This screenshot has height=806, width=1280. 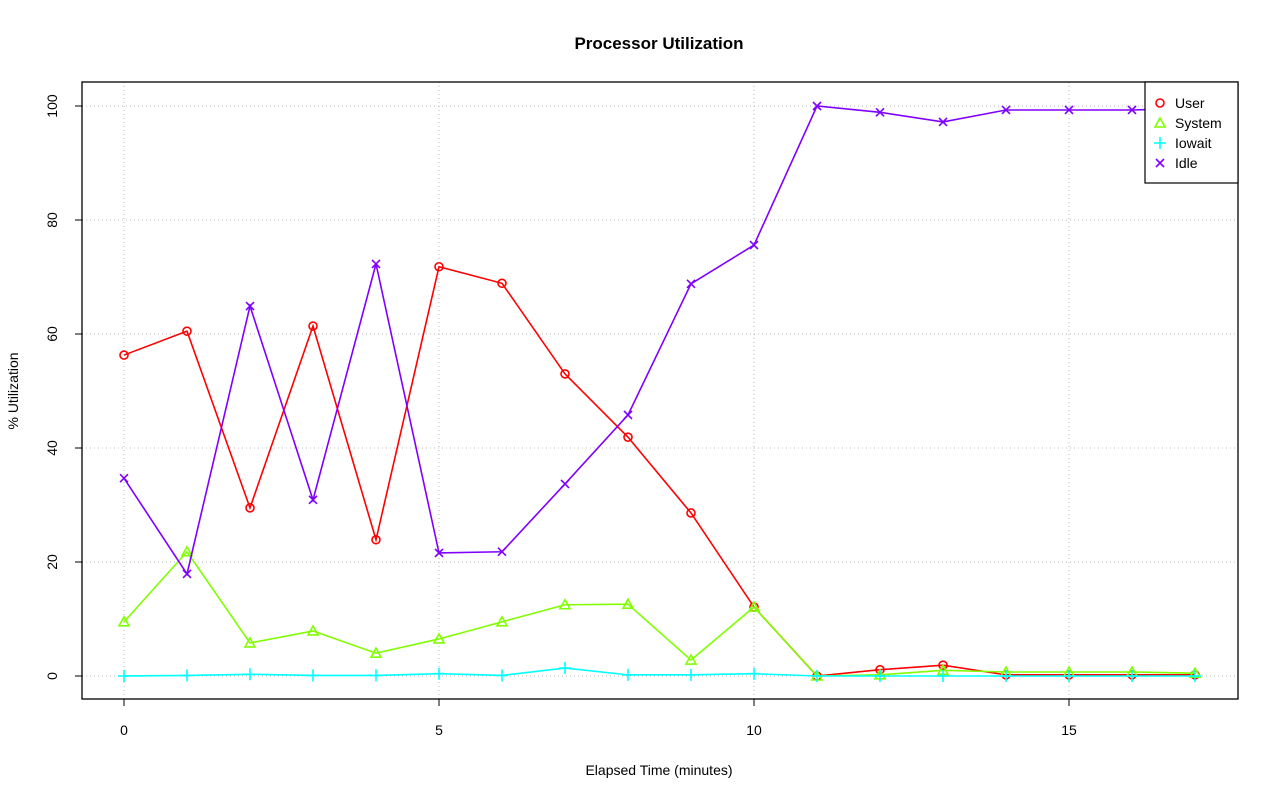 What do you see at coordinates (1198, 123) in the screenshot?
I see `legend-label: System` at bounding box center [1198, 123].